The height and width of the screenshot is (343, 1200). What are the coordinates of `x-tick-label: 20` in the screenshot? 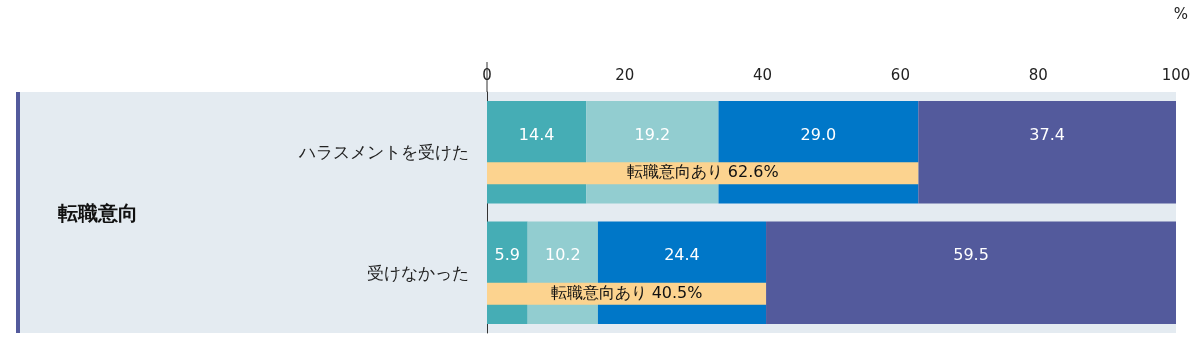 It's located at (625, 74).